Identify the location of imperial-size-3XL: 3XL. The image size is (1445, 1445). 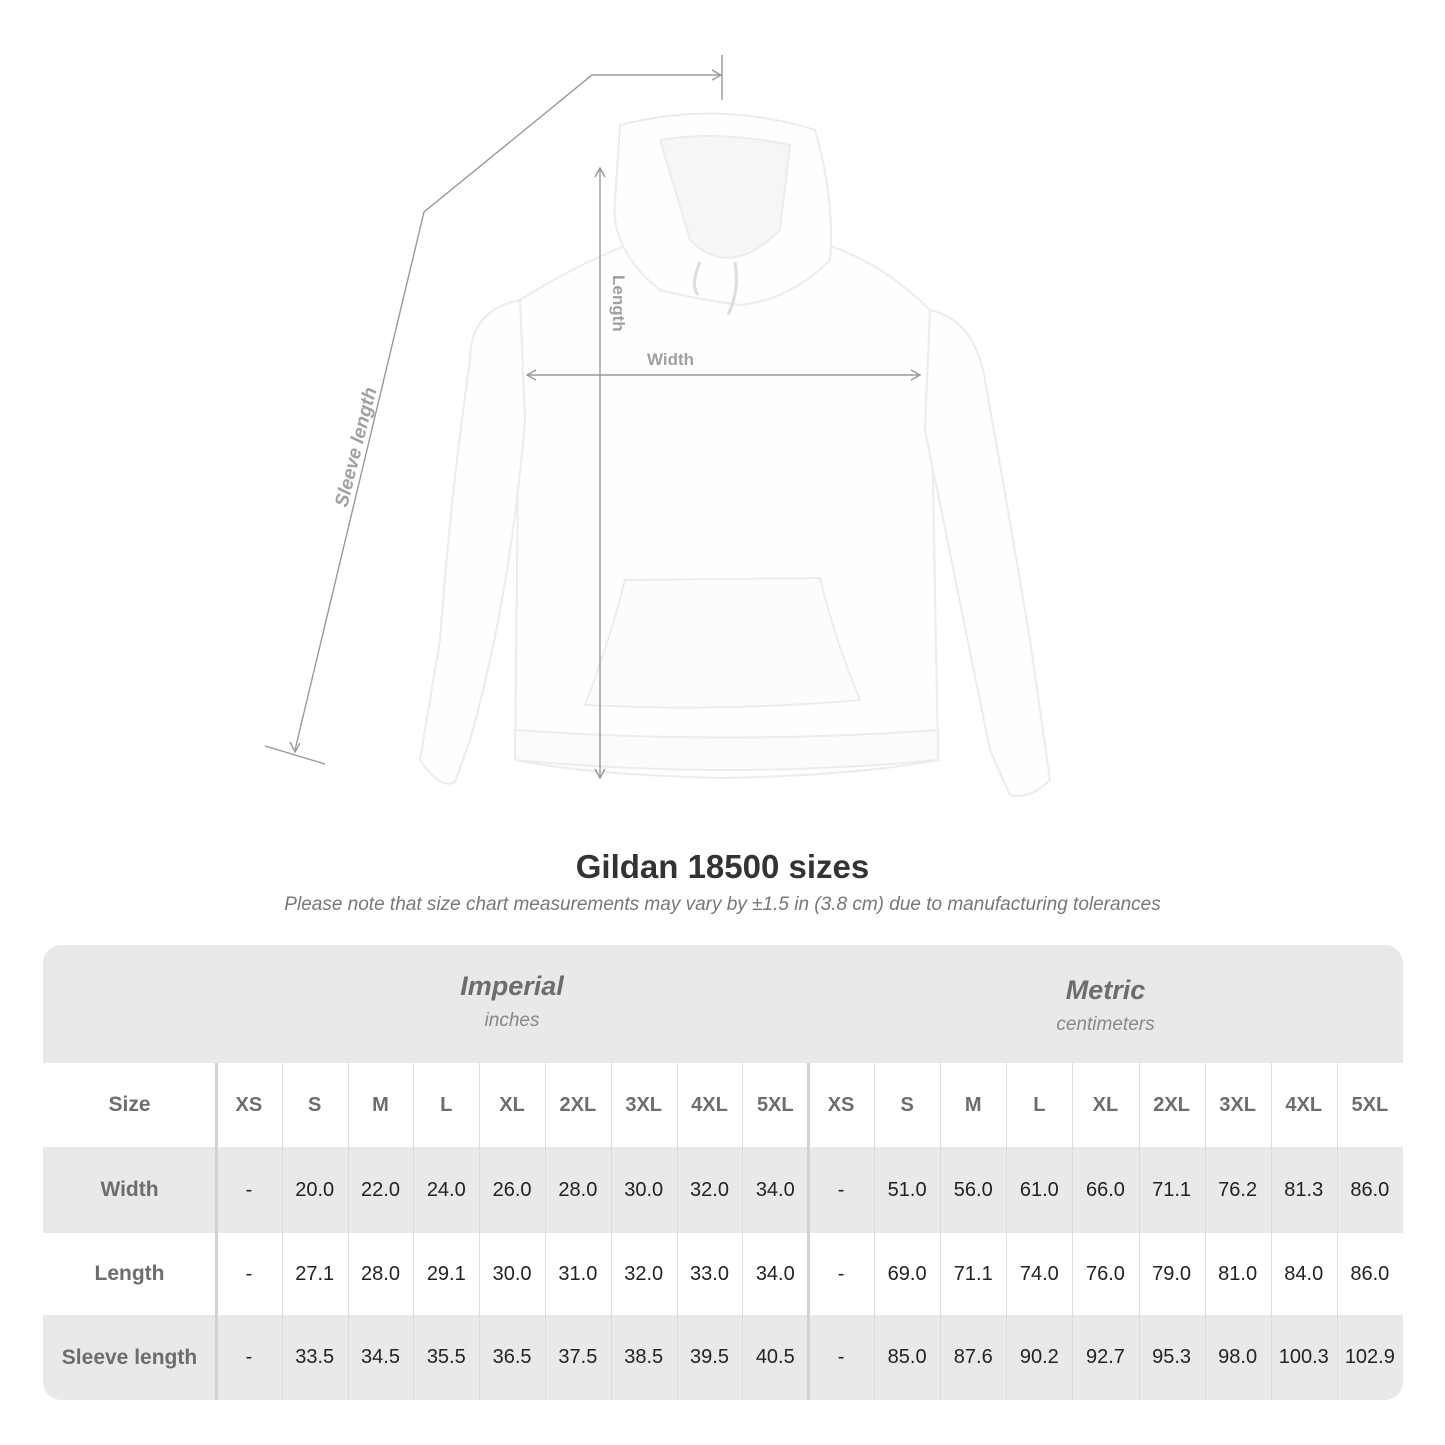
(644, 1104).